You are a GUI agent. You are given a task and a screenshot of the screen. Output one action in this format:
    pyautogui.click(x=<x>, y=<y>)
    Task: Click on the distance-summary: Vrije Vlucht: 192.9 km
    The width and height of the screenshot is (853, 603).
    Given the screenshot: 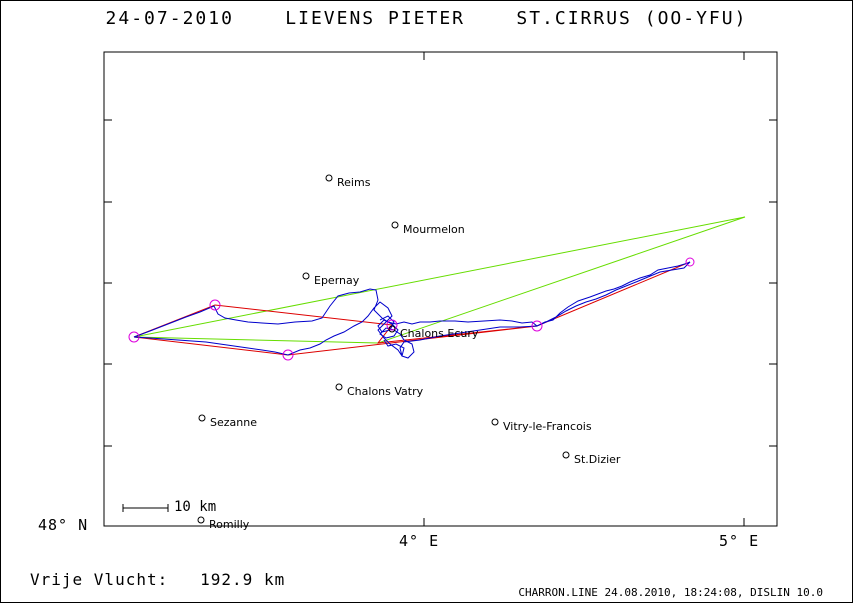 What is the action you would take?
    pyautogui.click(x=157, y=579)
    